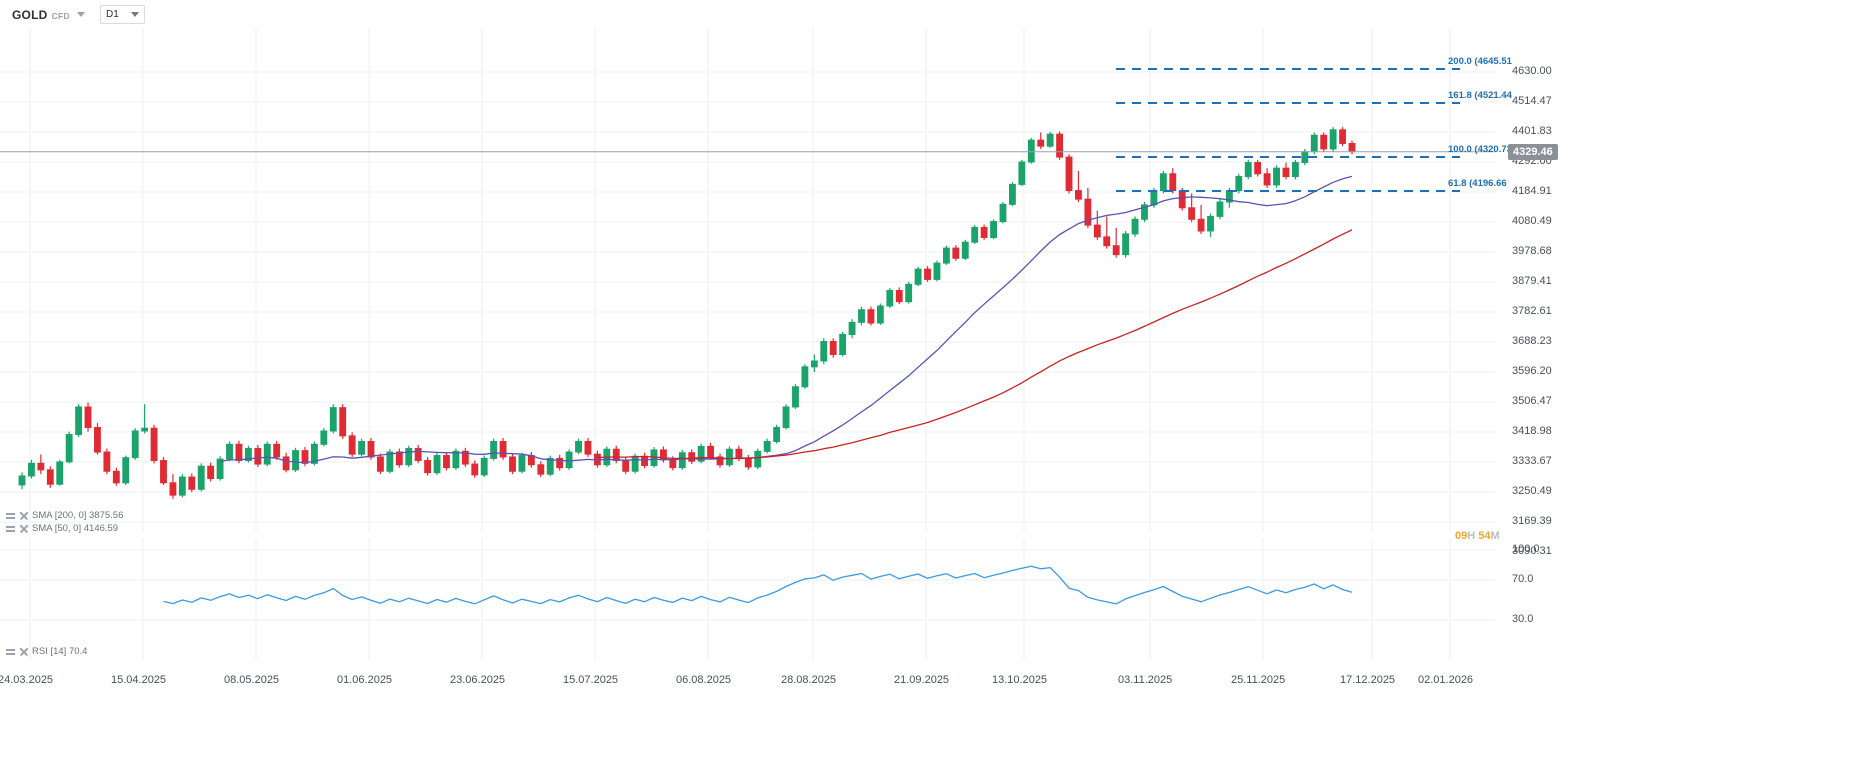 The height and width of the screenshot is (779, 1866). What do you see at coordinates (933, 14) in the screenshot?
I see `chart-toolbar: GOLD CFD D1` at bounding box center [933, 14].